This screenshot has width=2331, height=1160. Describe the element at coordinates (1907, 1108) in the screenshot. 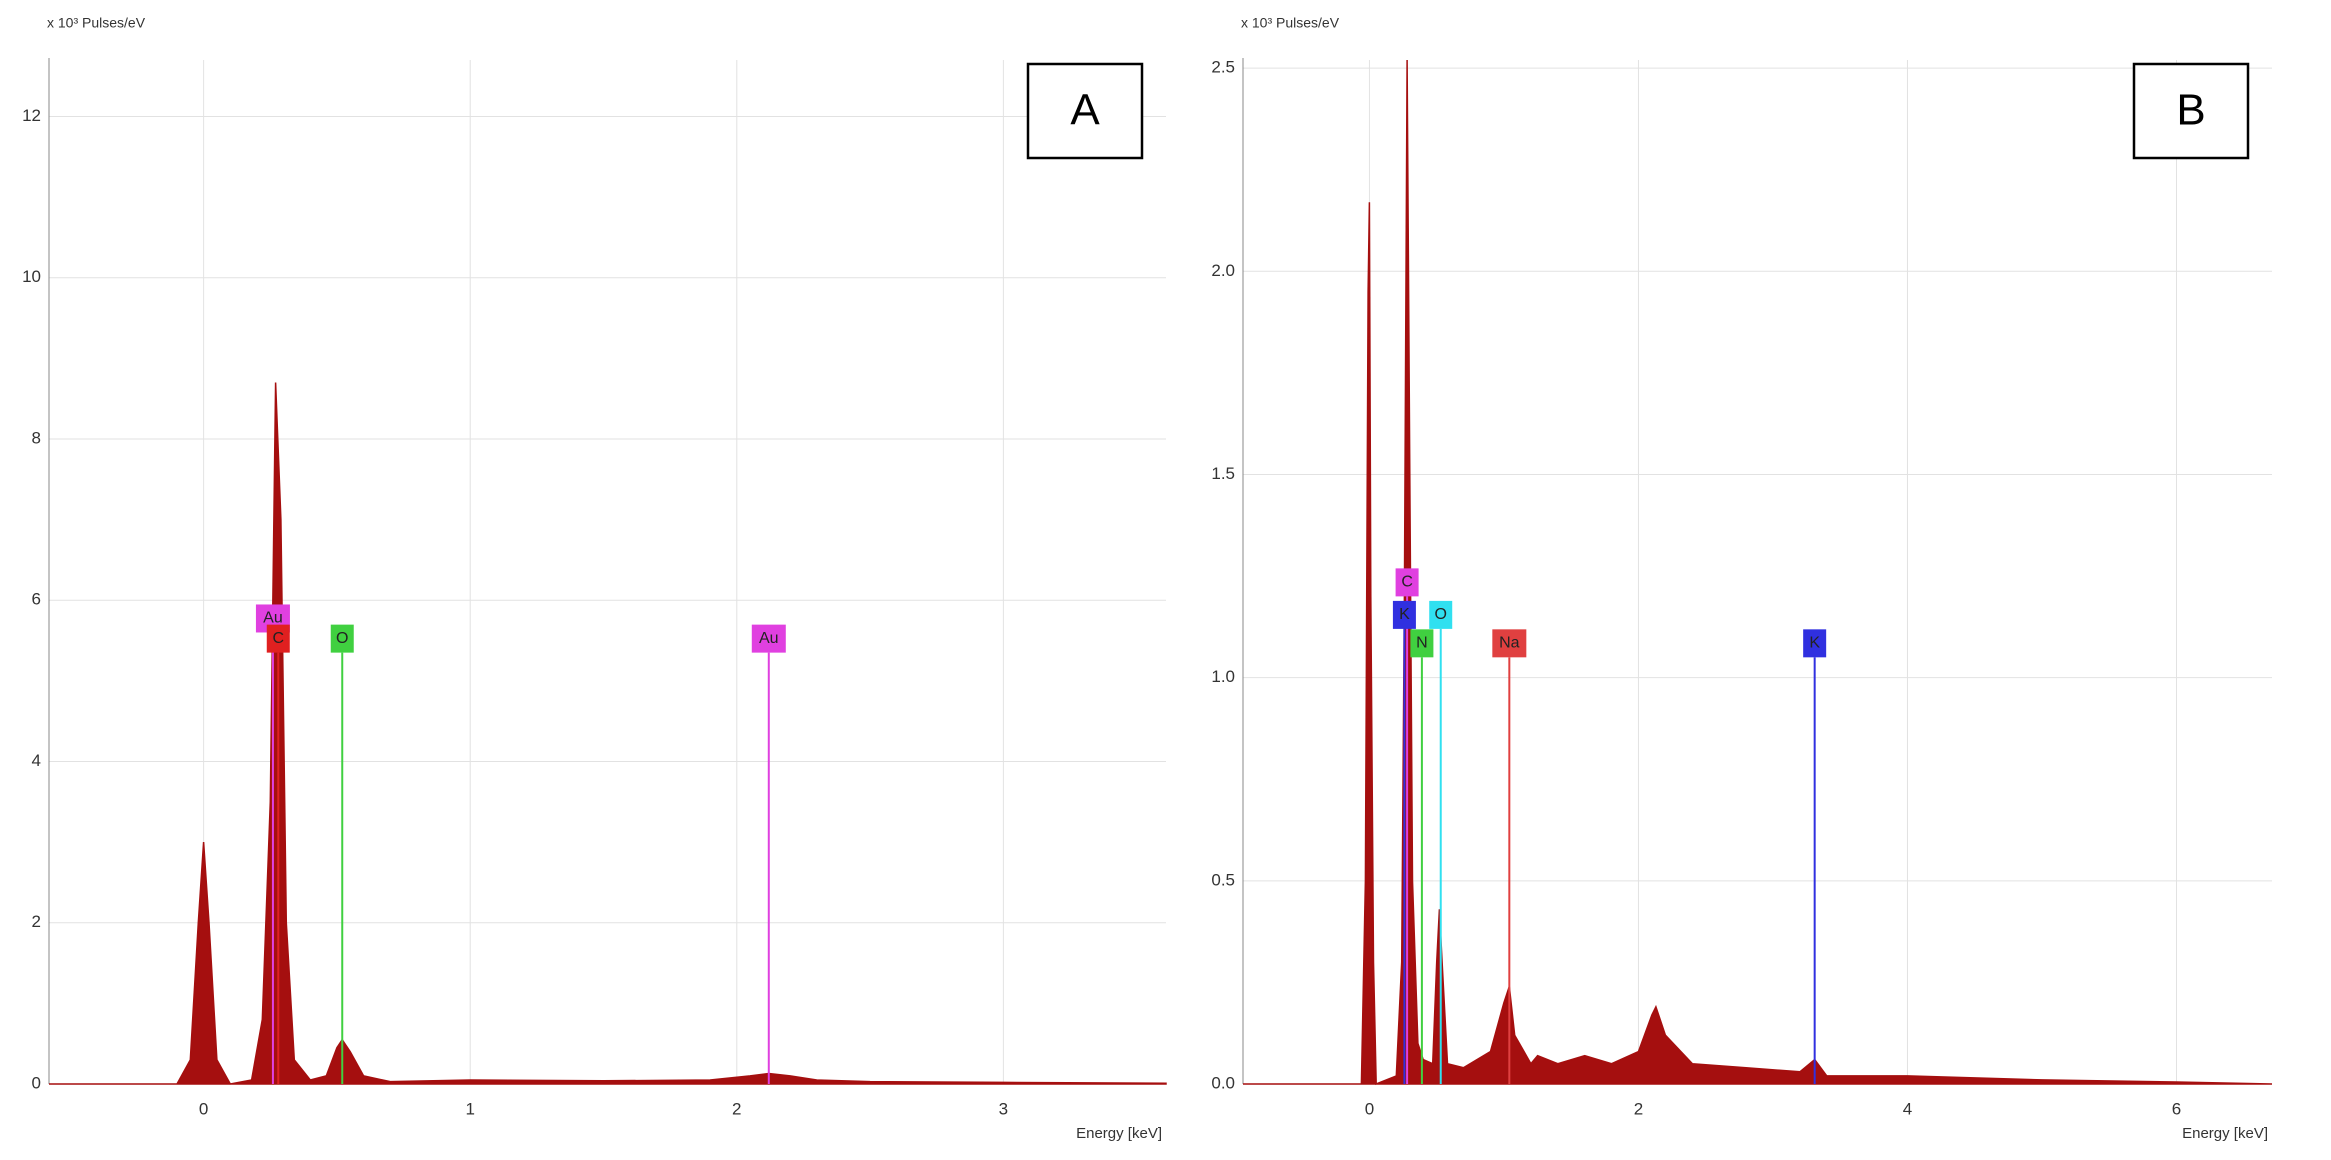

I see `x-tick-label: 4` at that location.